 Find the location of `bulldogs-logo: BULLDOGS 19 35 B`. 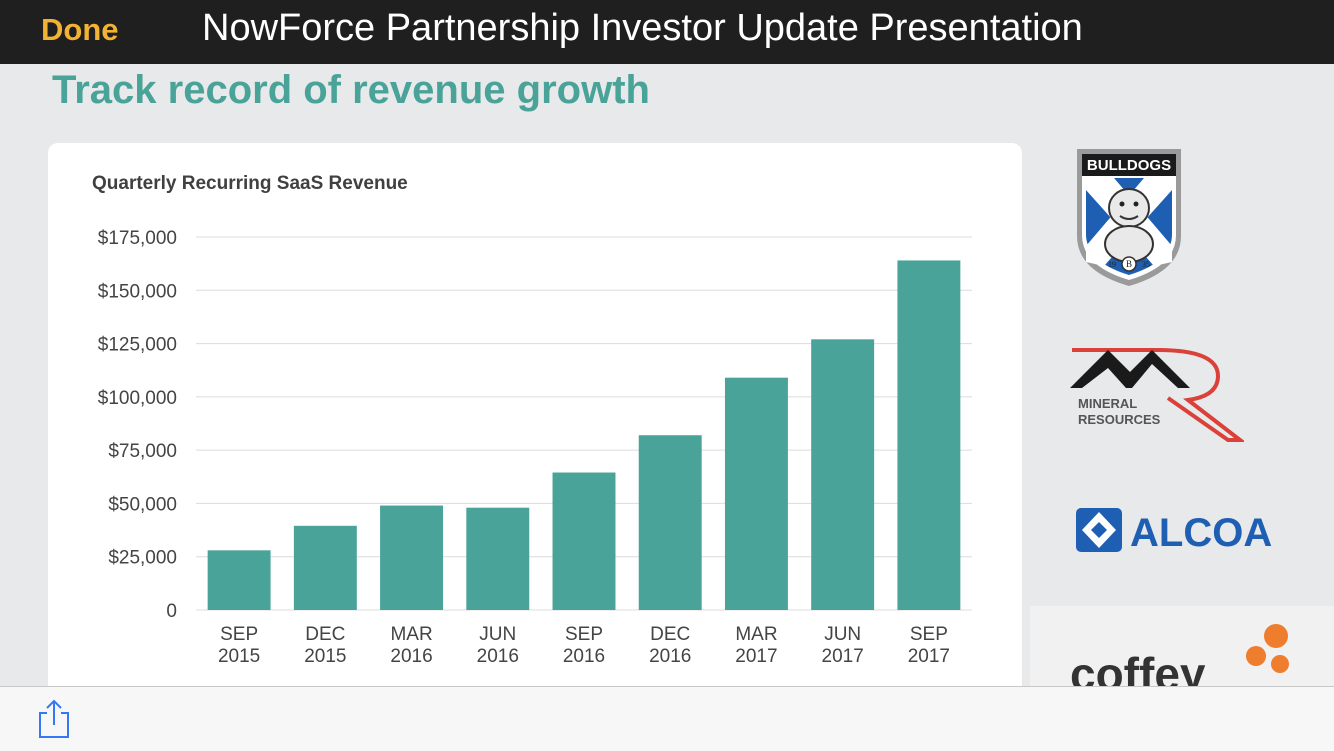

bulldogs-logo: BULLDOGS 19 35 B is located at coordinates (1129, 217).